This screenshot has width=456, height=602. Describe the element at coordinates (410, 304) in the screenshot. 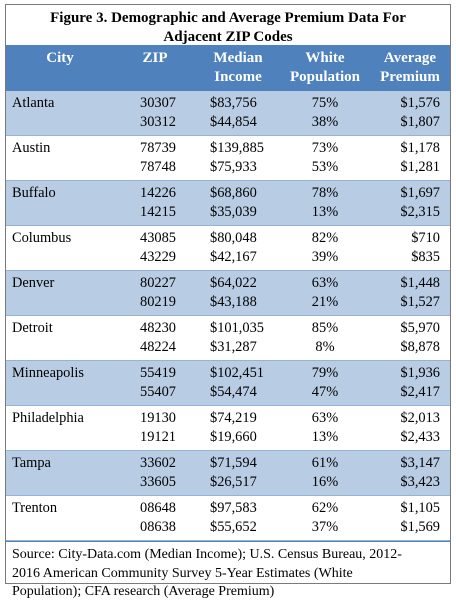

I see `cell-average-premium: $1,527` at that location.